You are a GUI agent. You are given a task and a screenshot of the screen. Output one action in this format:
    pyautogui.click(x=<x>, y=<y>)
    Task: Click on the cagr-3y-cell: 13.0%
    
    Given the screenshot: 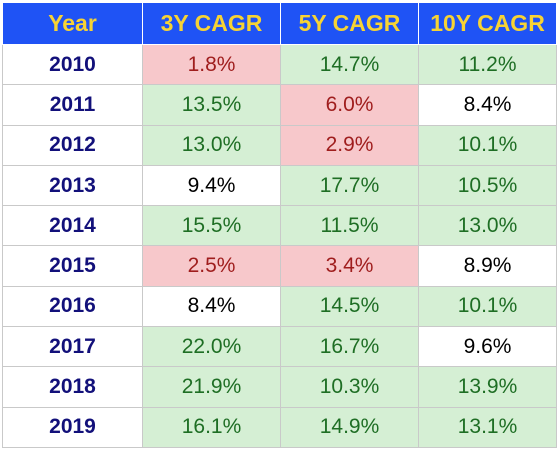 What is the action you would take?
    pyautogui.click(x=211, y=145)
    